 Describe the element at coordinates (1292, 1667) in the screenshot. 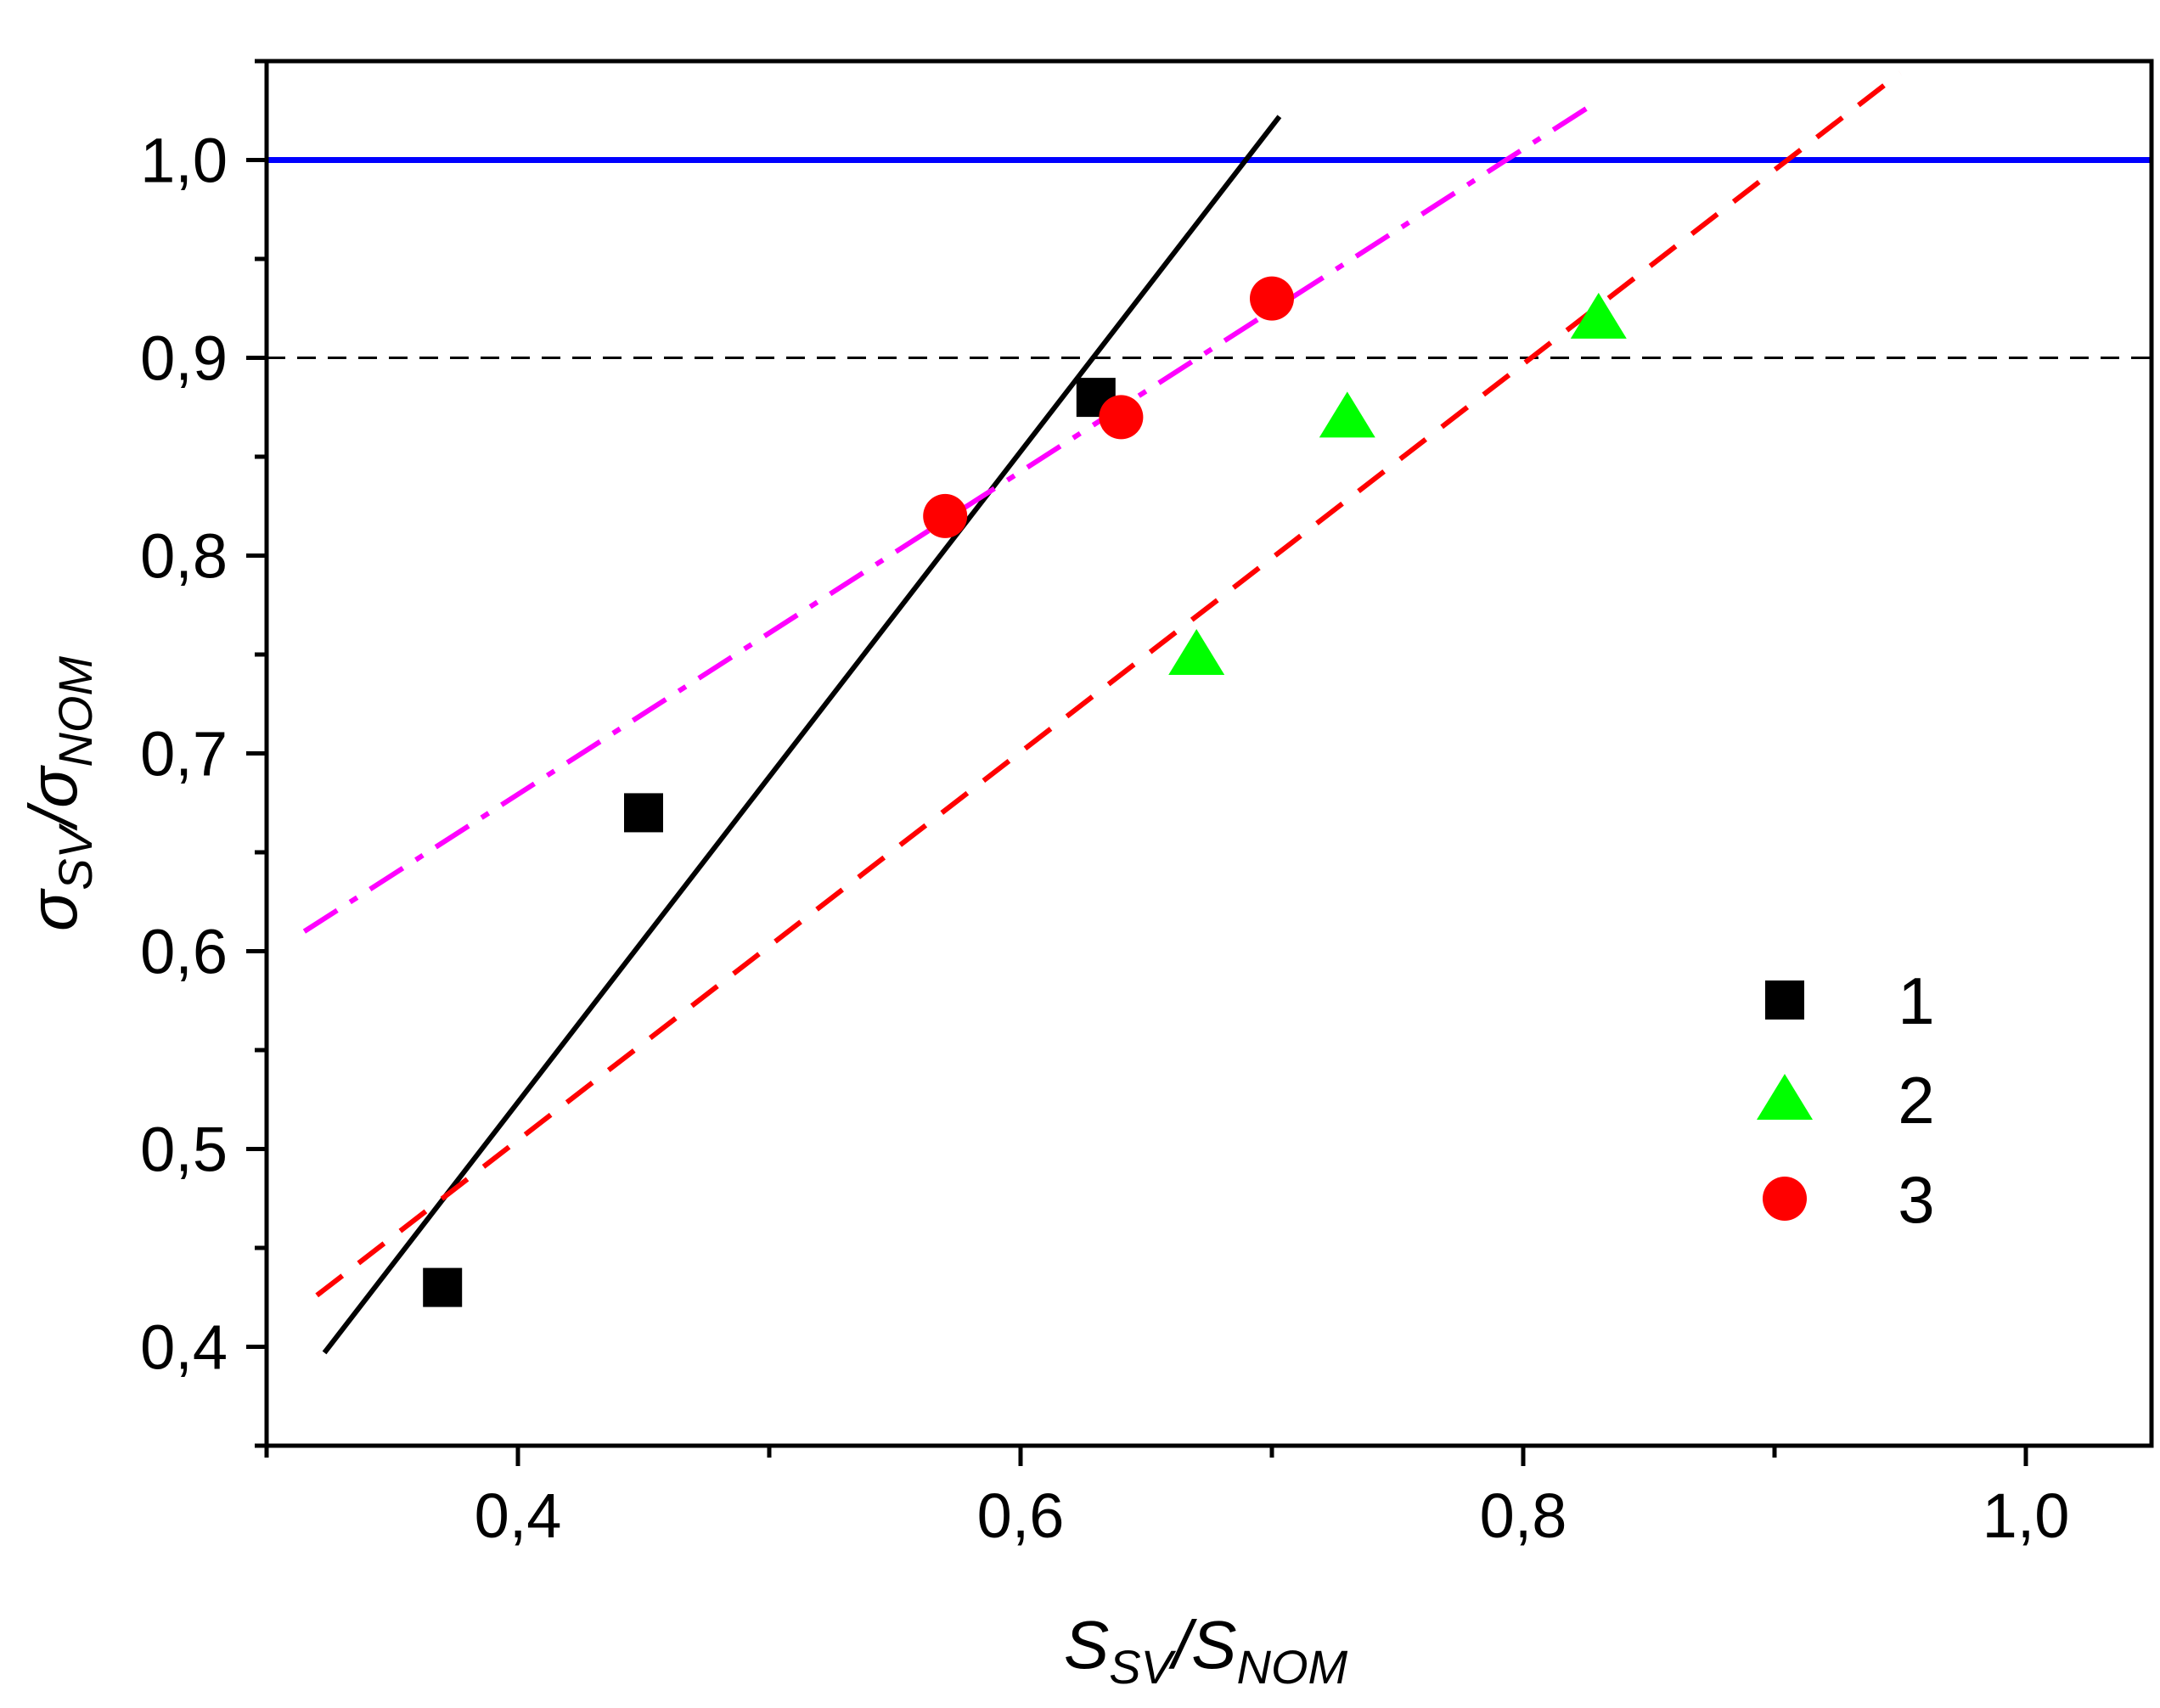

I see `x-label-sub2: NOM` at that location.